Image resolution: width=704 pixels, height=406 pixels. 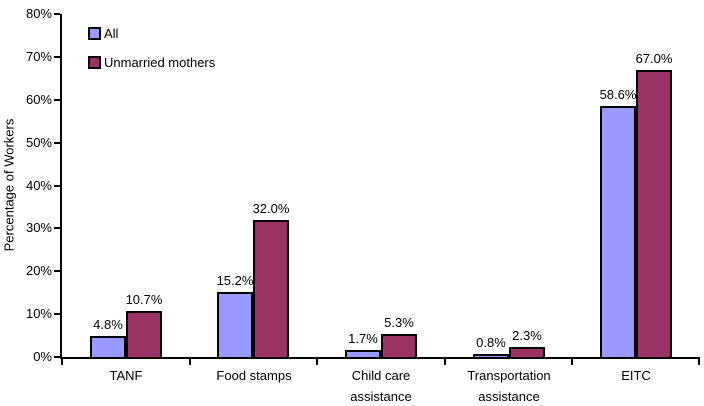 What do you see at coordinates (38, 56) in the screenshot?
I see `y-axis-tick-label: 70%` at bounding box center [38, 56].